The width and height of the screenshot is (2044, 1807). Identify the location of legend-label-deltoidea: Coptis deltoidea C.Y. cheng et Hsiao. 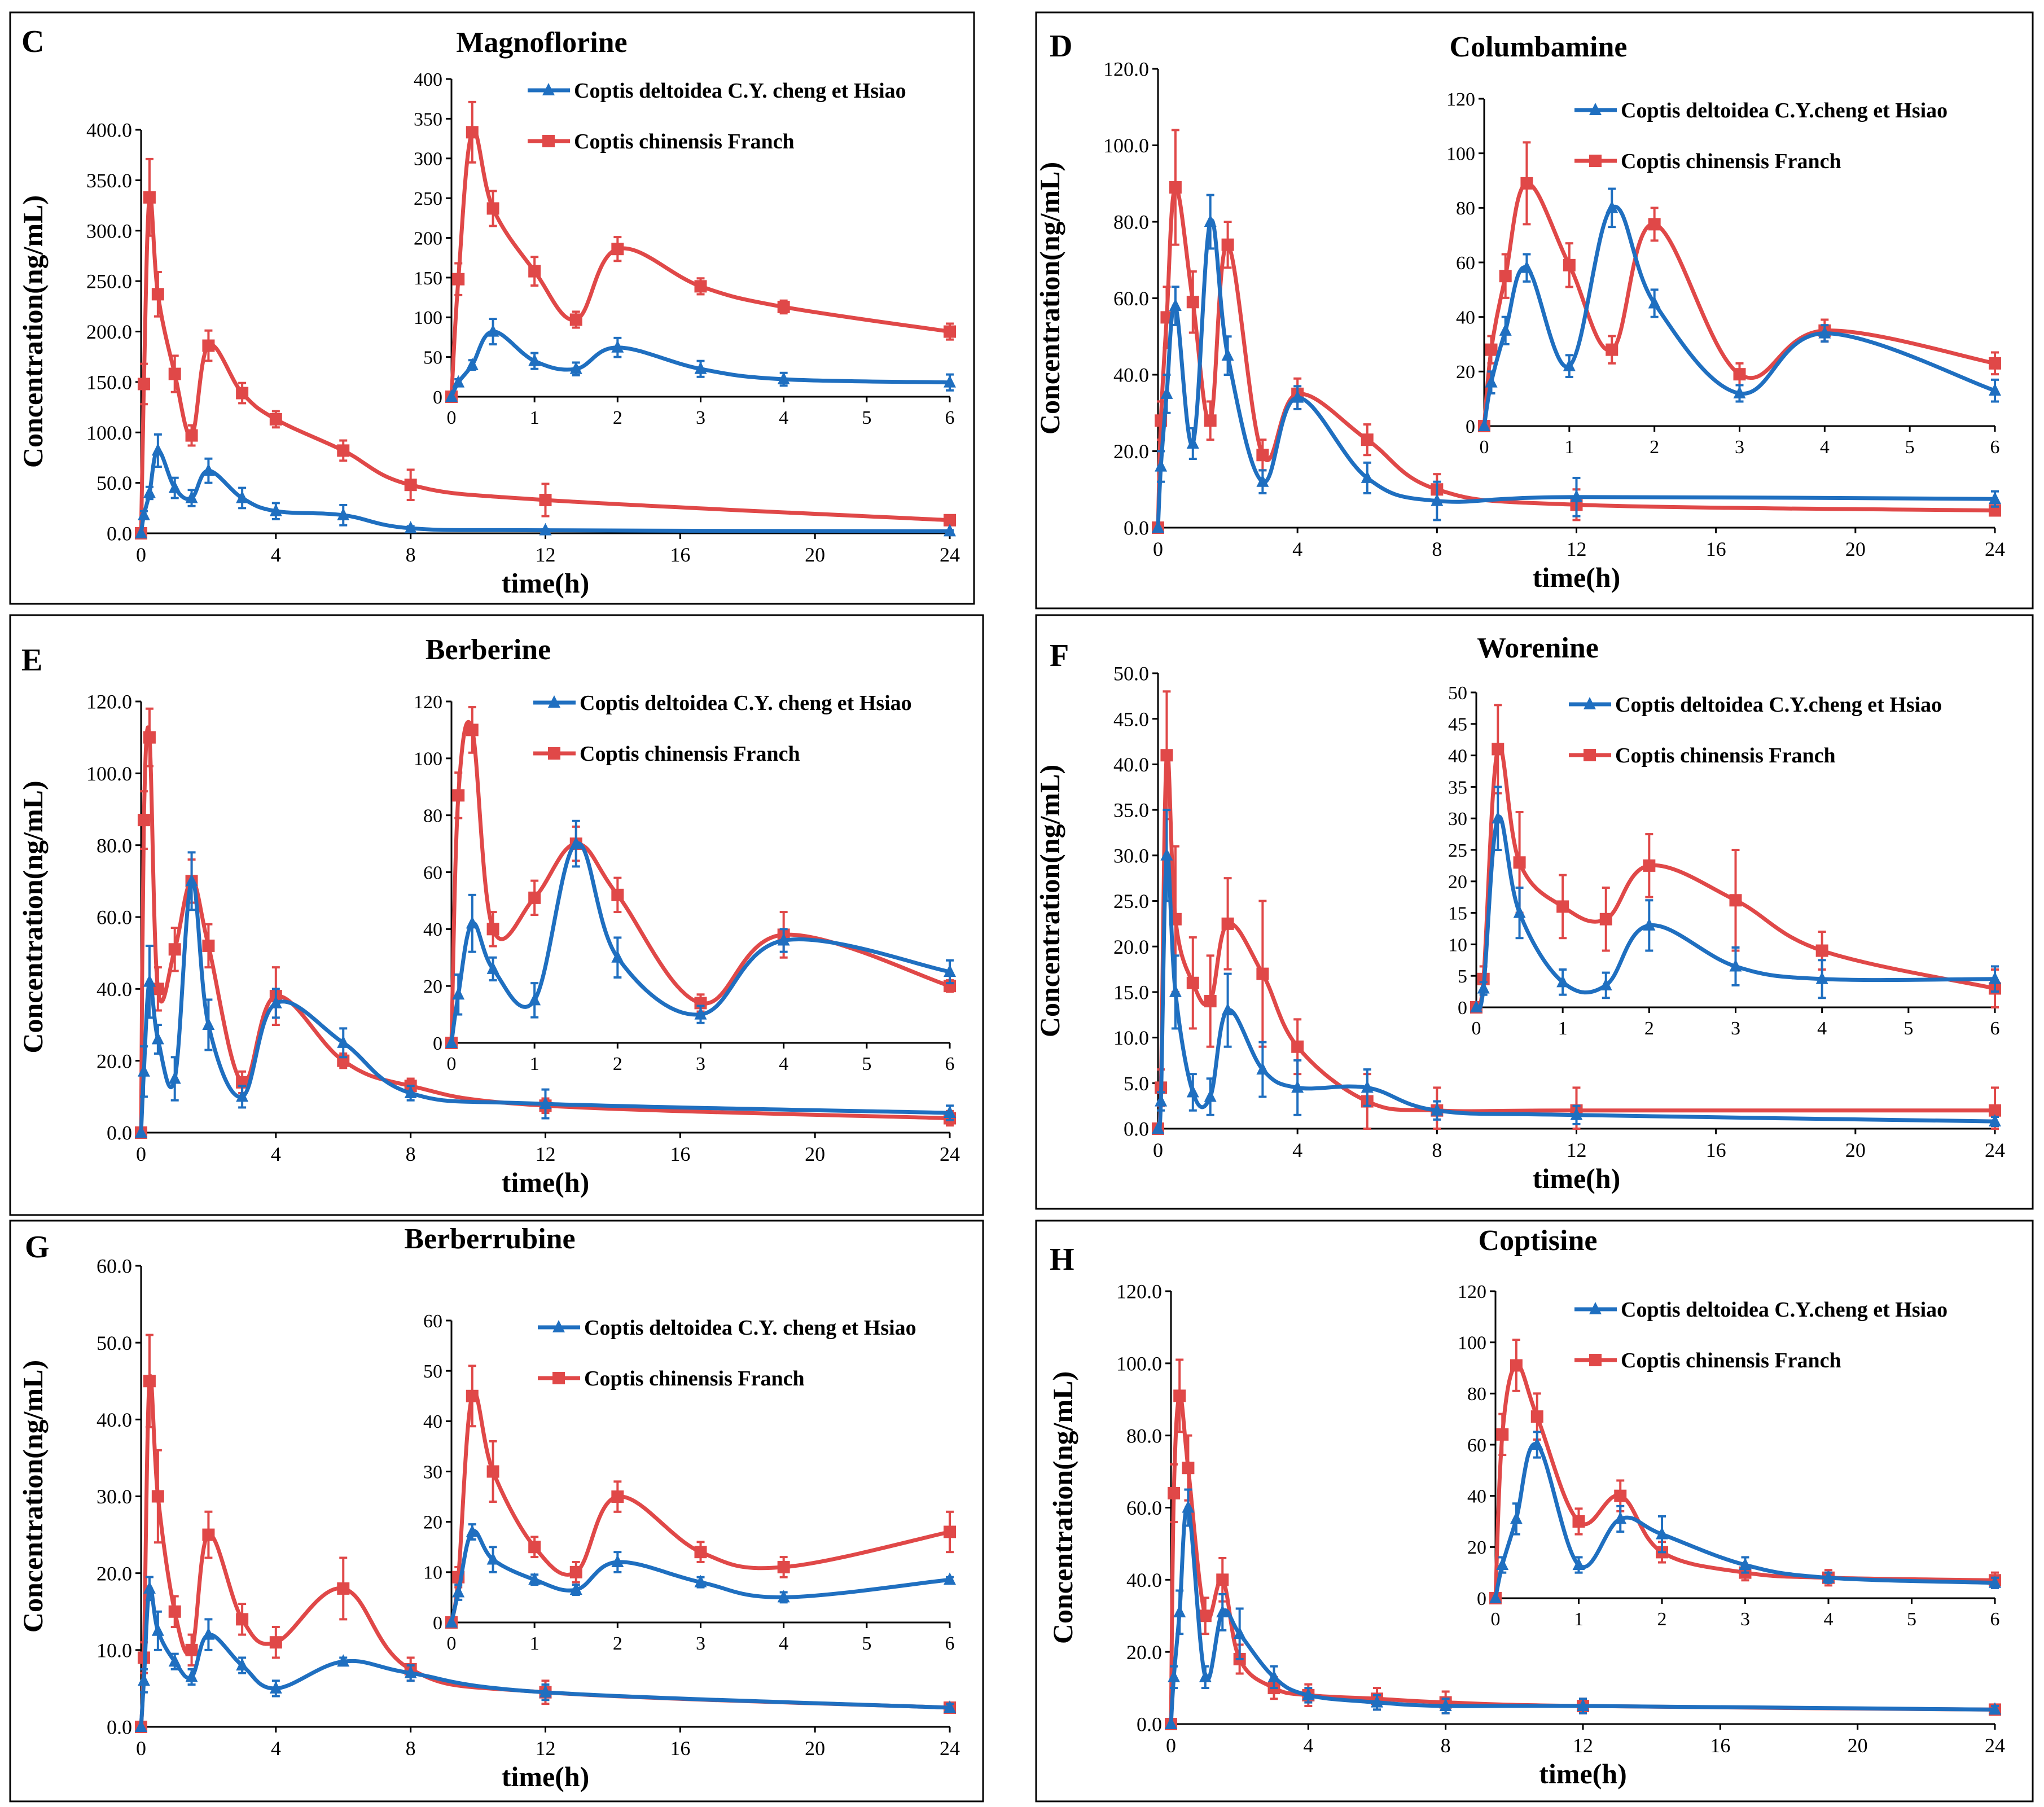
(750, 1328).